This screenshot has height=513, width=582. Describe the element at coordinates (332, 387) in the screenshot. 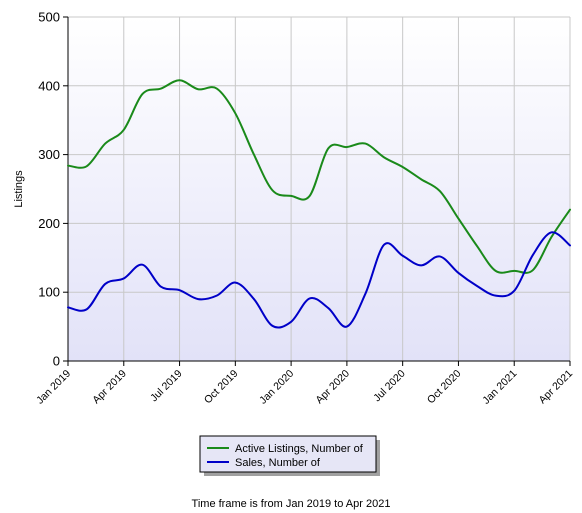

I see `x-tick-label: Apr 2020` at that location.